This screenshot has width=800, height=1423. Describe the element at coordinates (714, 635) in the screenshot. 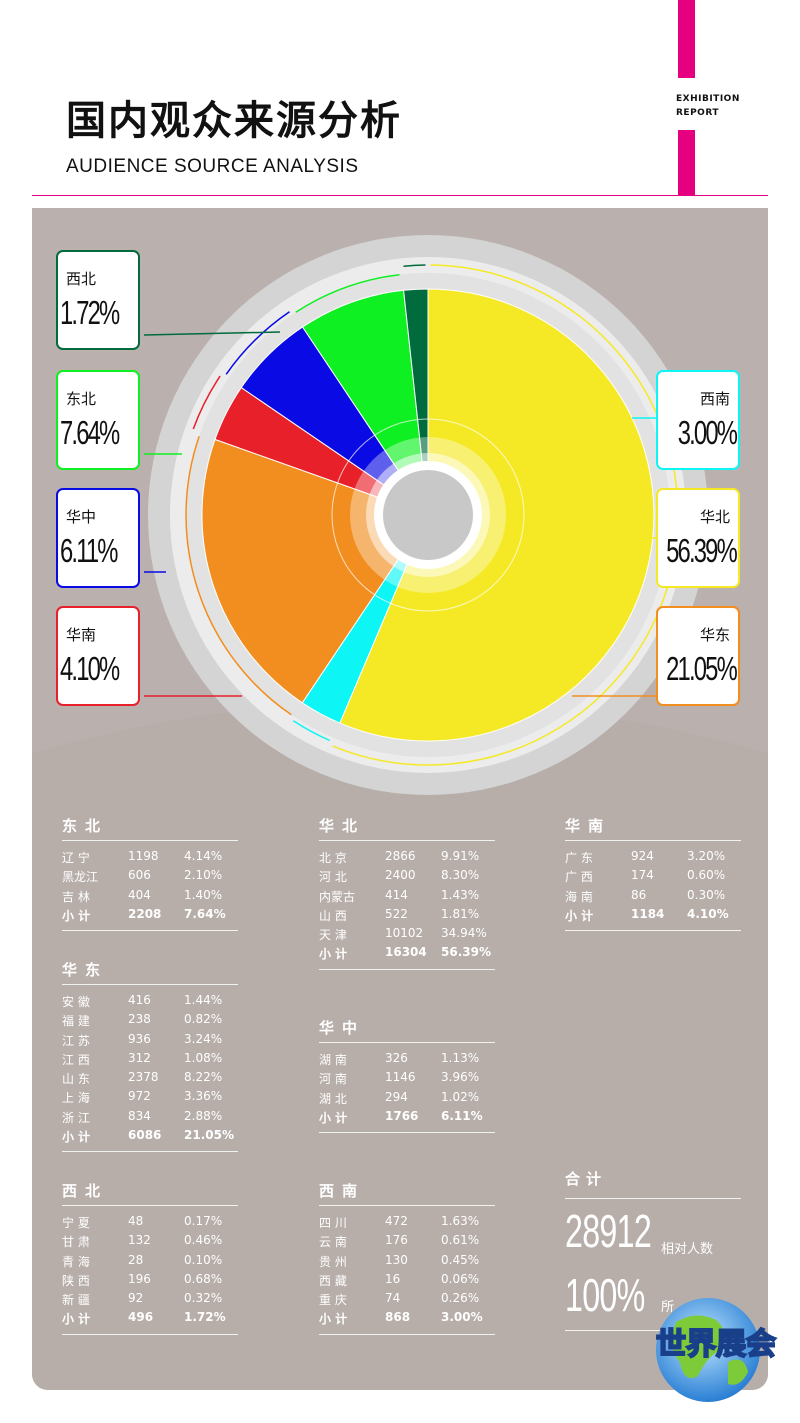

I see `label-huadong-name: 华东` at that location.